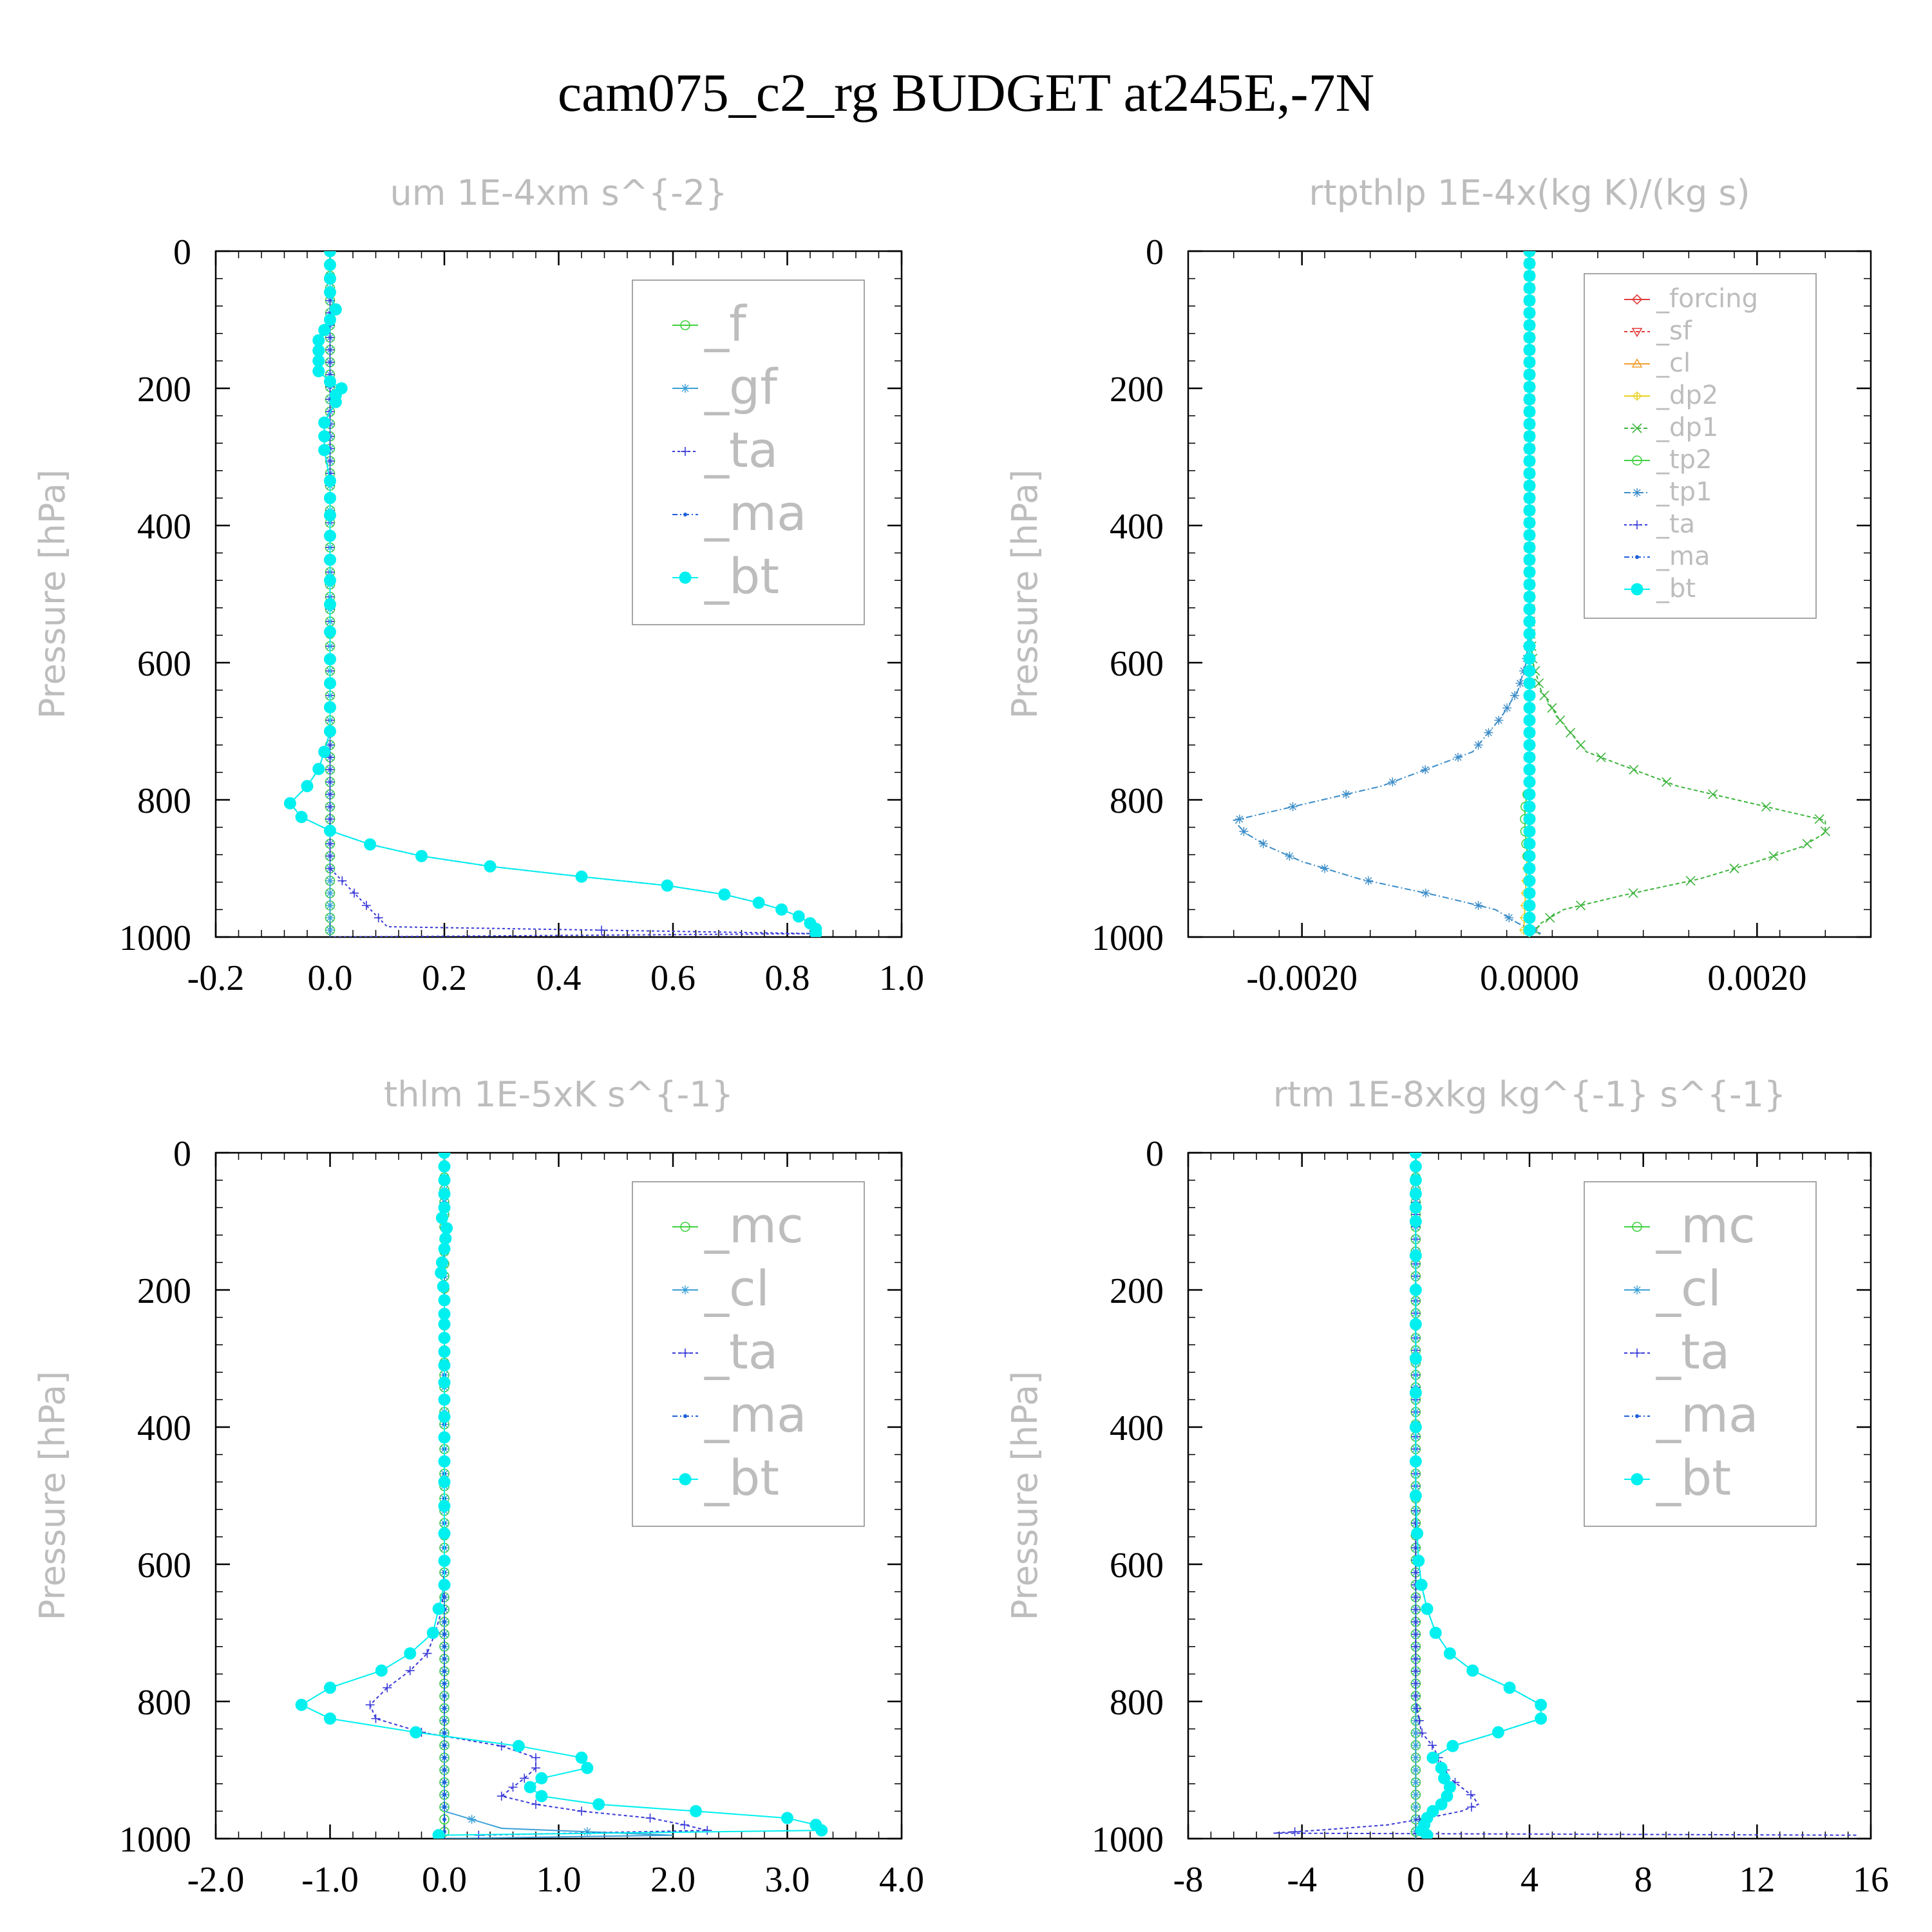 Image resolution: width=1932 pixels, height=1932 pixels. What do you see at coordinates (673, 1880) in the screenshot?
I see `x-tick-label: 2.0` at bounding box center [673, 1880].